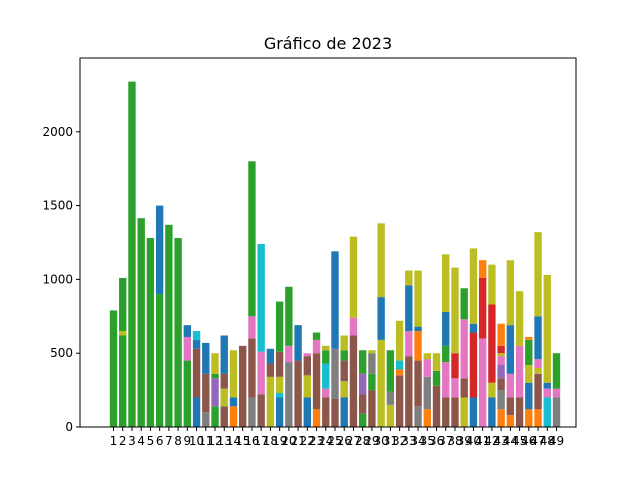 This screenshot has width=640, height=484. Describe the element at coordinates (362, 441) in the screenshot. I see `x-tick-label: 28` at that location.